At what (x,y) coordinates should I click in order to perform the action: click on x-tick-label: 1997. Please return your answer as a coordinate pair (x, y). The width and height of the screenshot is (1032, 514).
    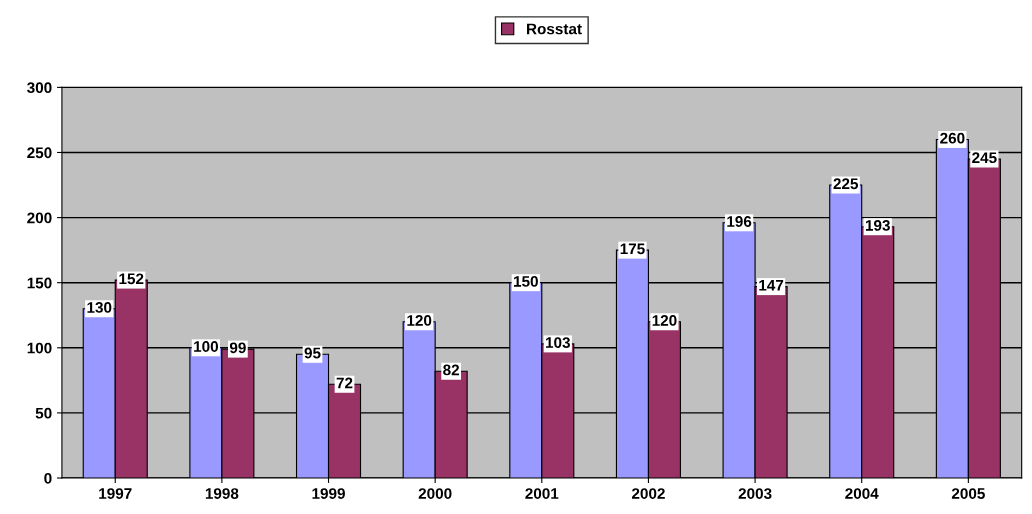
    Looking at the image, I should click on (115, 493).